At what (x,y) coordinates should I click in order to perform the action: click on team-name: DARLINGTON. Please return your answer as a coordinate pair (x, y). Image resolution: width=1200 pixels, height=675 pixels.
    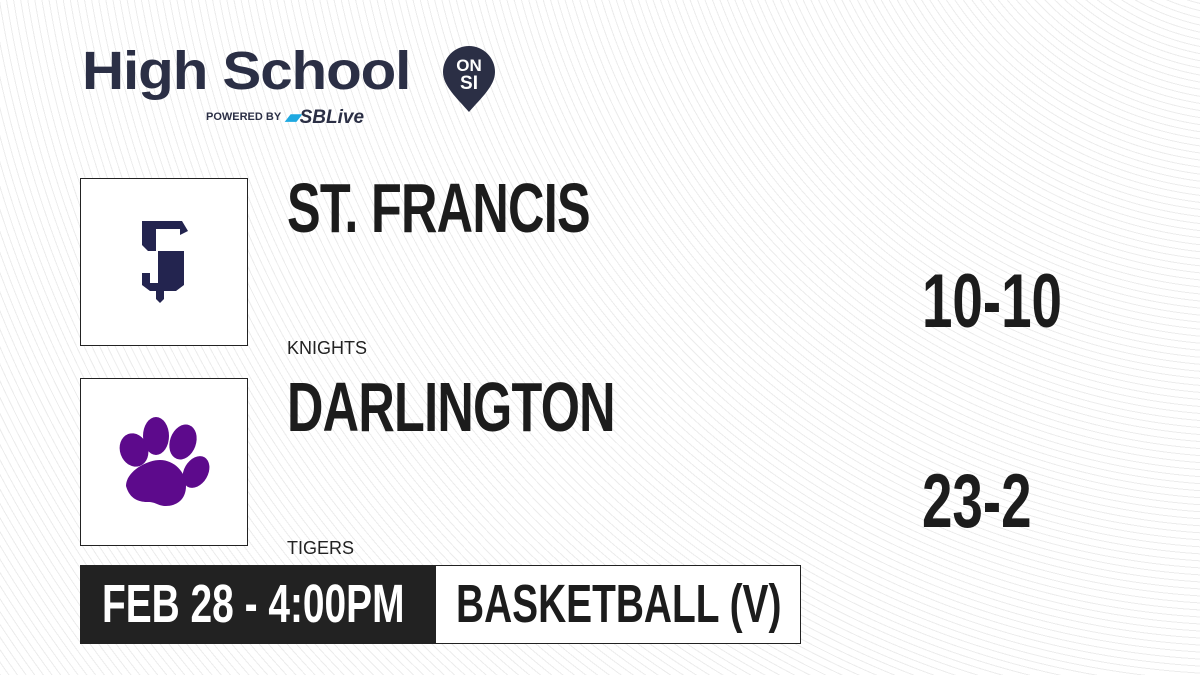
    Looking at the image, I should click on (451, 407).